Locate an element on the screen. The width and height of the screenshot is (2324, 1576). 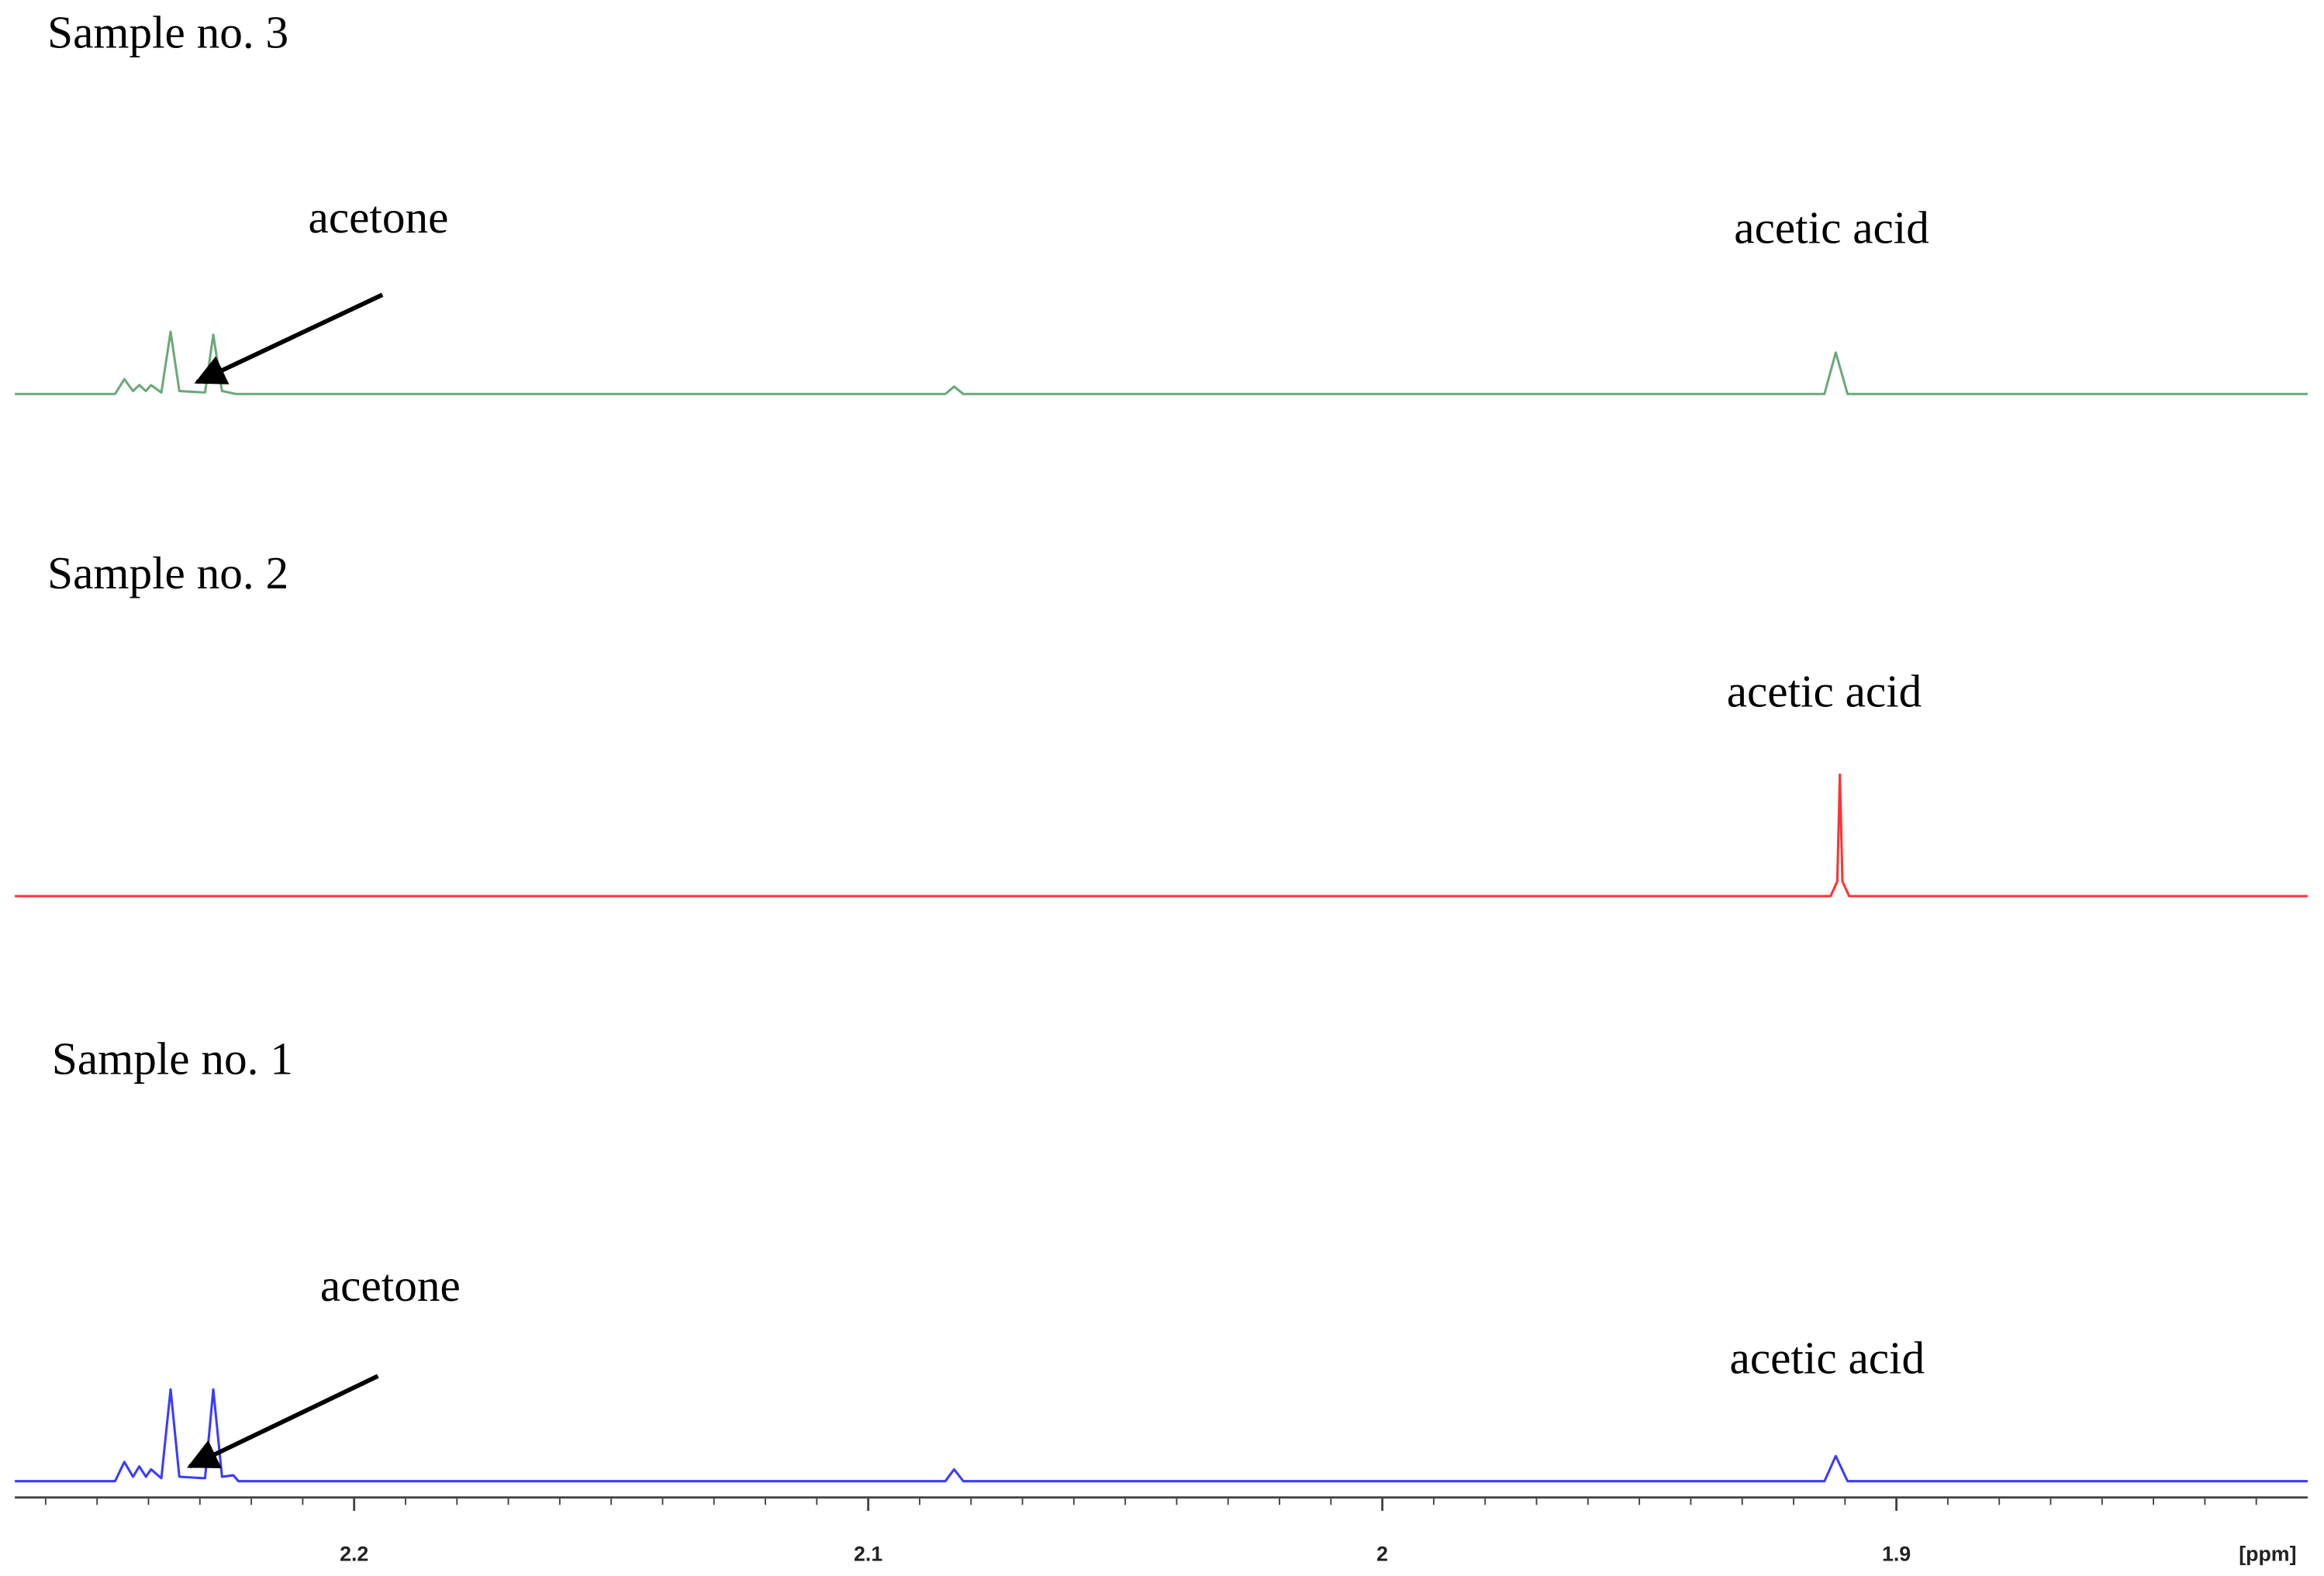
series-name: Sample no. 3 is located at coordinates (167, 32).